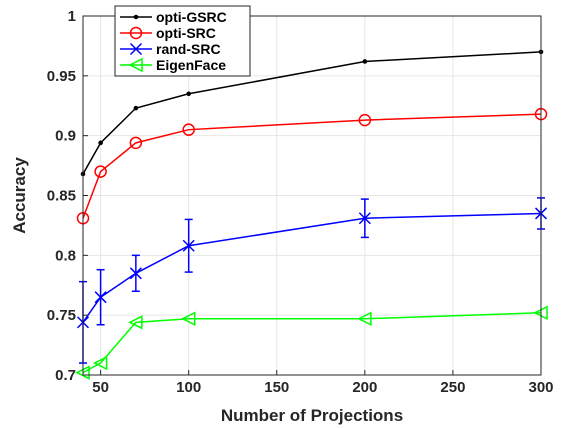 The width and height of the screenshot is (567, 429). I want to click on legend-item: EigenFace, so click(173, 65).